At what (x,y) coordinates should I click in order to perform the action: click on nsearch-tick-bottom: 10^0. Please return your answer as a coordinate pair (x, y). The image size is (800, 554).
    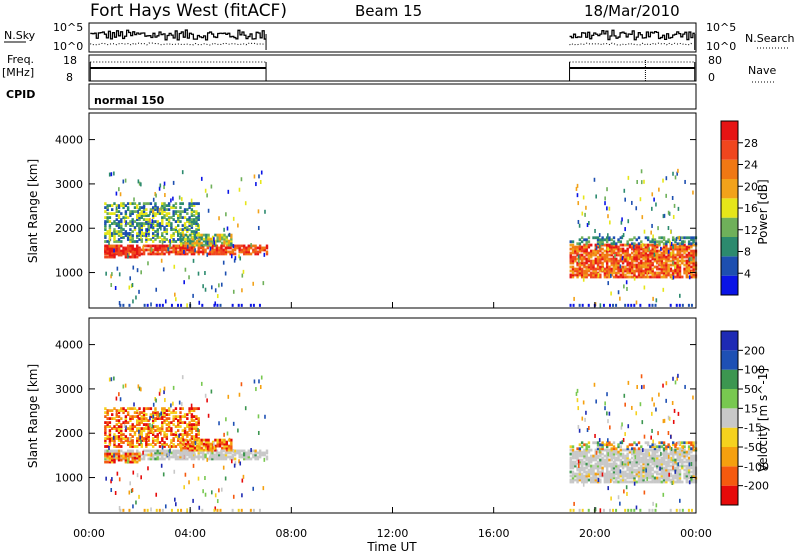
    Looking at the image, I should click on (721, 46).